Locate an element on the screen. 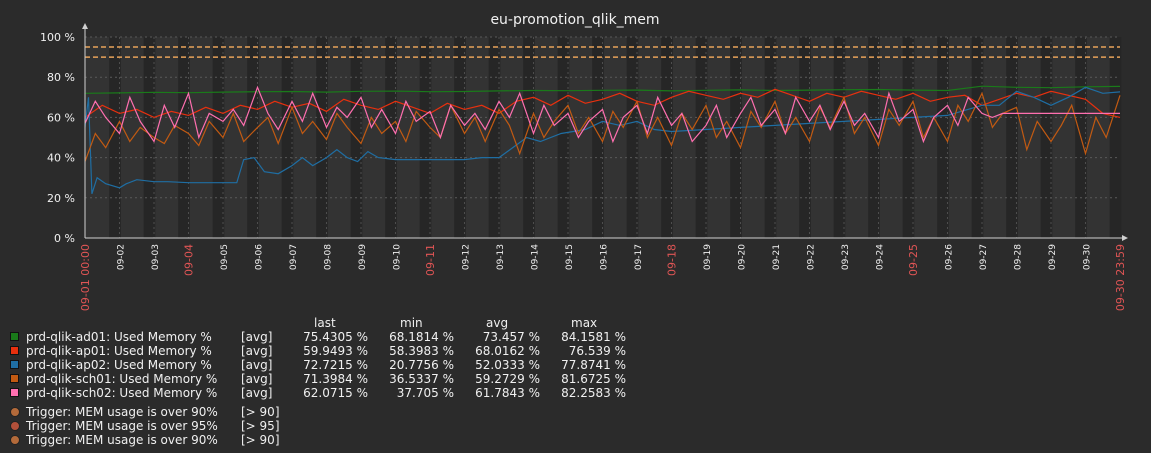 The width and height of the screenshot is (1151, 453). x-tick-label: 09-30 is located at coordinates (1088, 257).